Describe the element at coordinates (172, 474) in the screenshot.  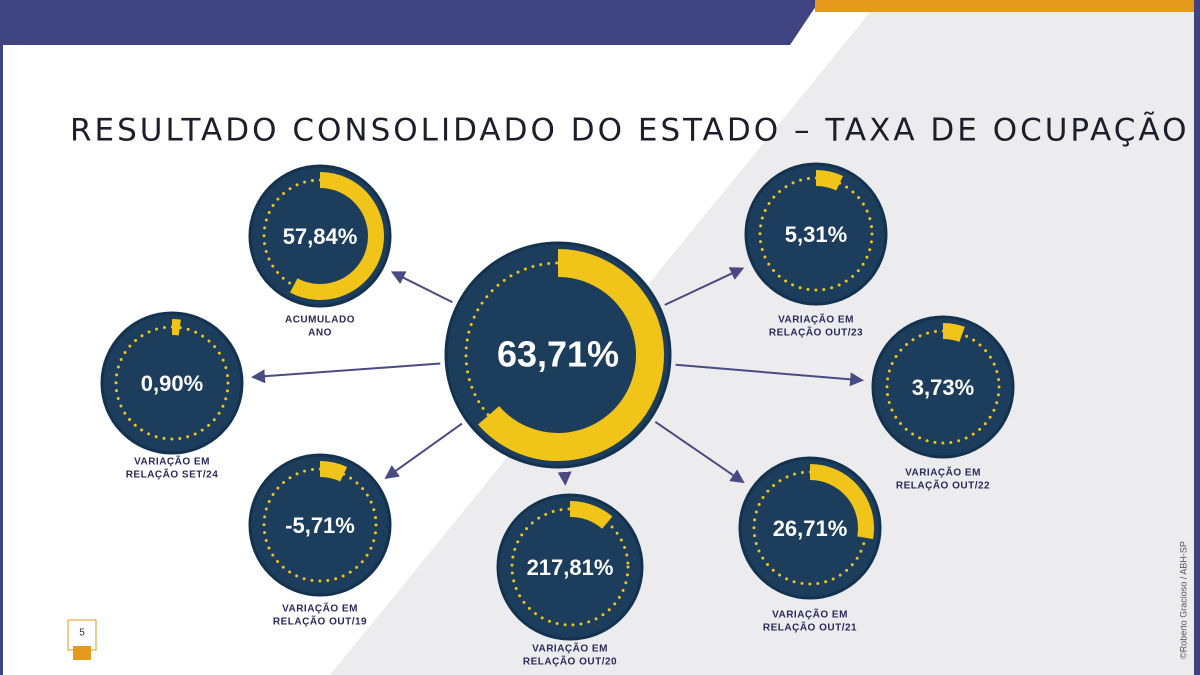
I see `gauge-caption: RELAÇÃO SET/24` at that location.